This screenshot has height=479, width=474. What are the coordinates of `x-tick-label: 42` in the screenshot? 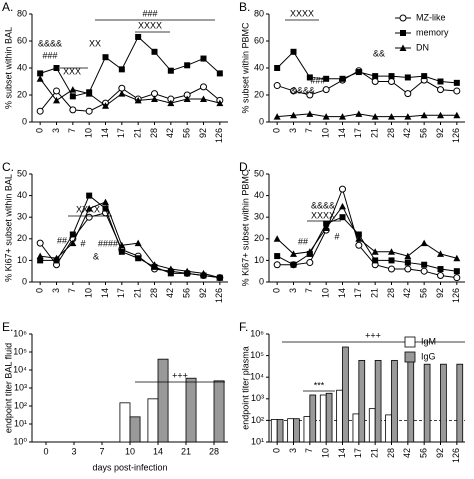 It's located at (407, 133).